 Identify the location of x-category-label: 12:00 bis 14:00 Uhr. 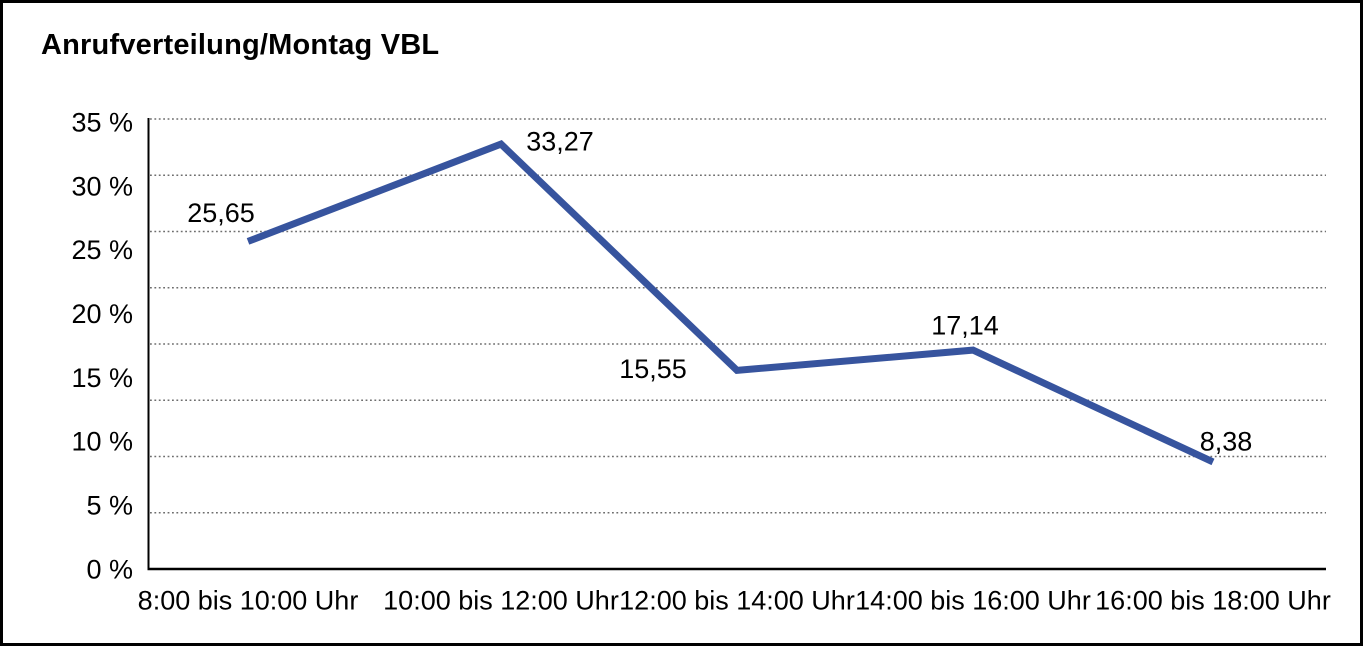
(737, 600).